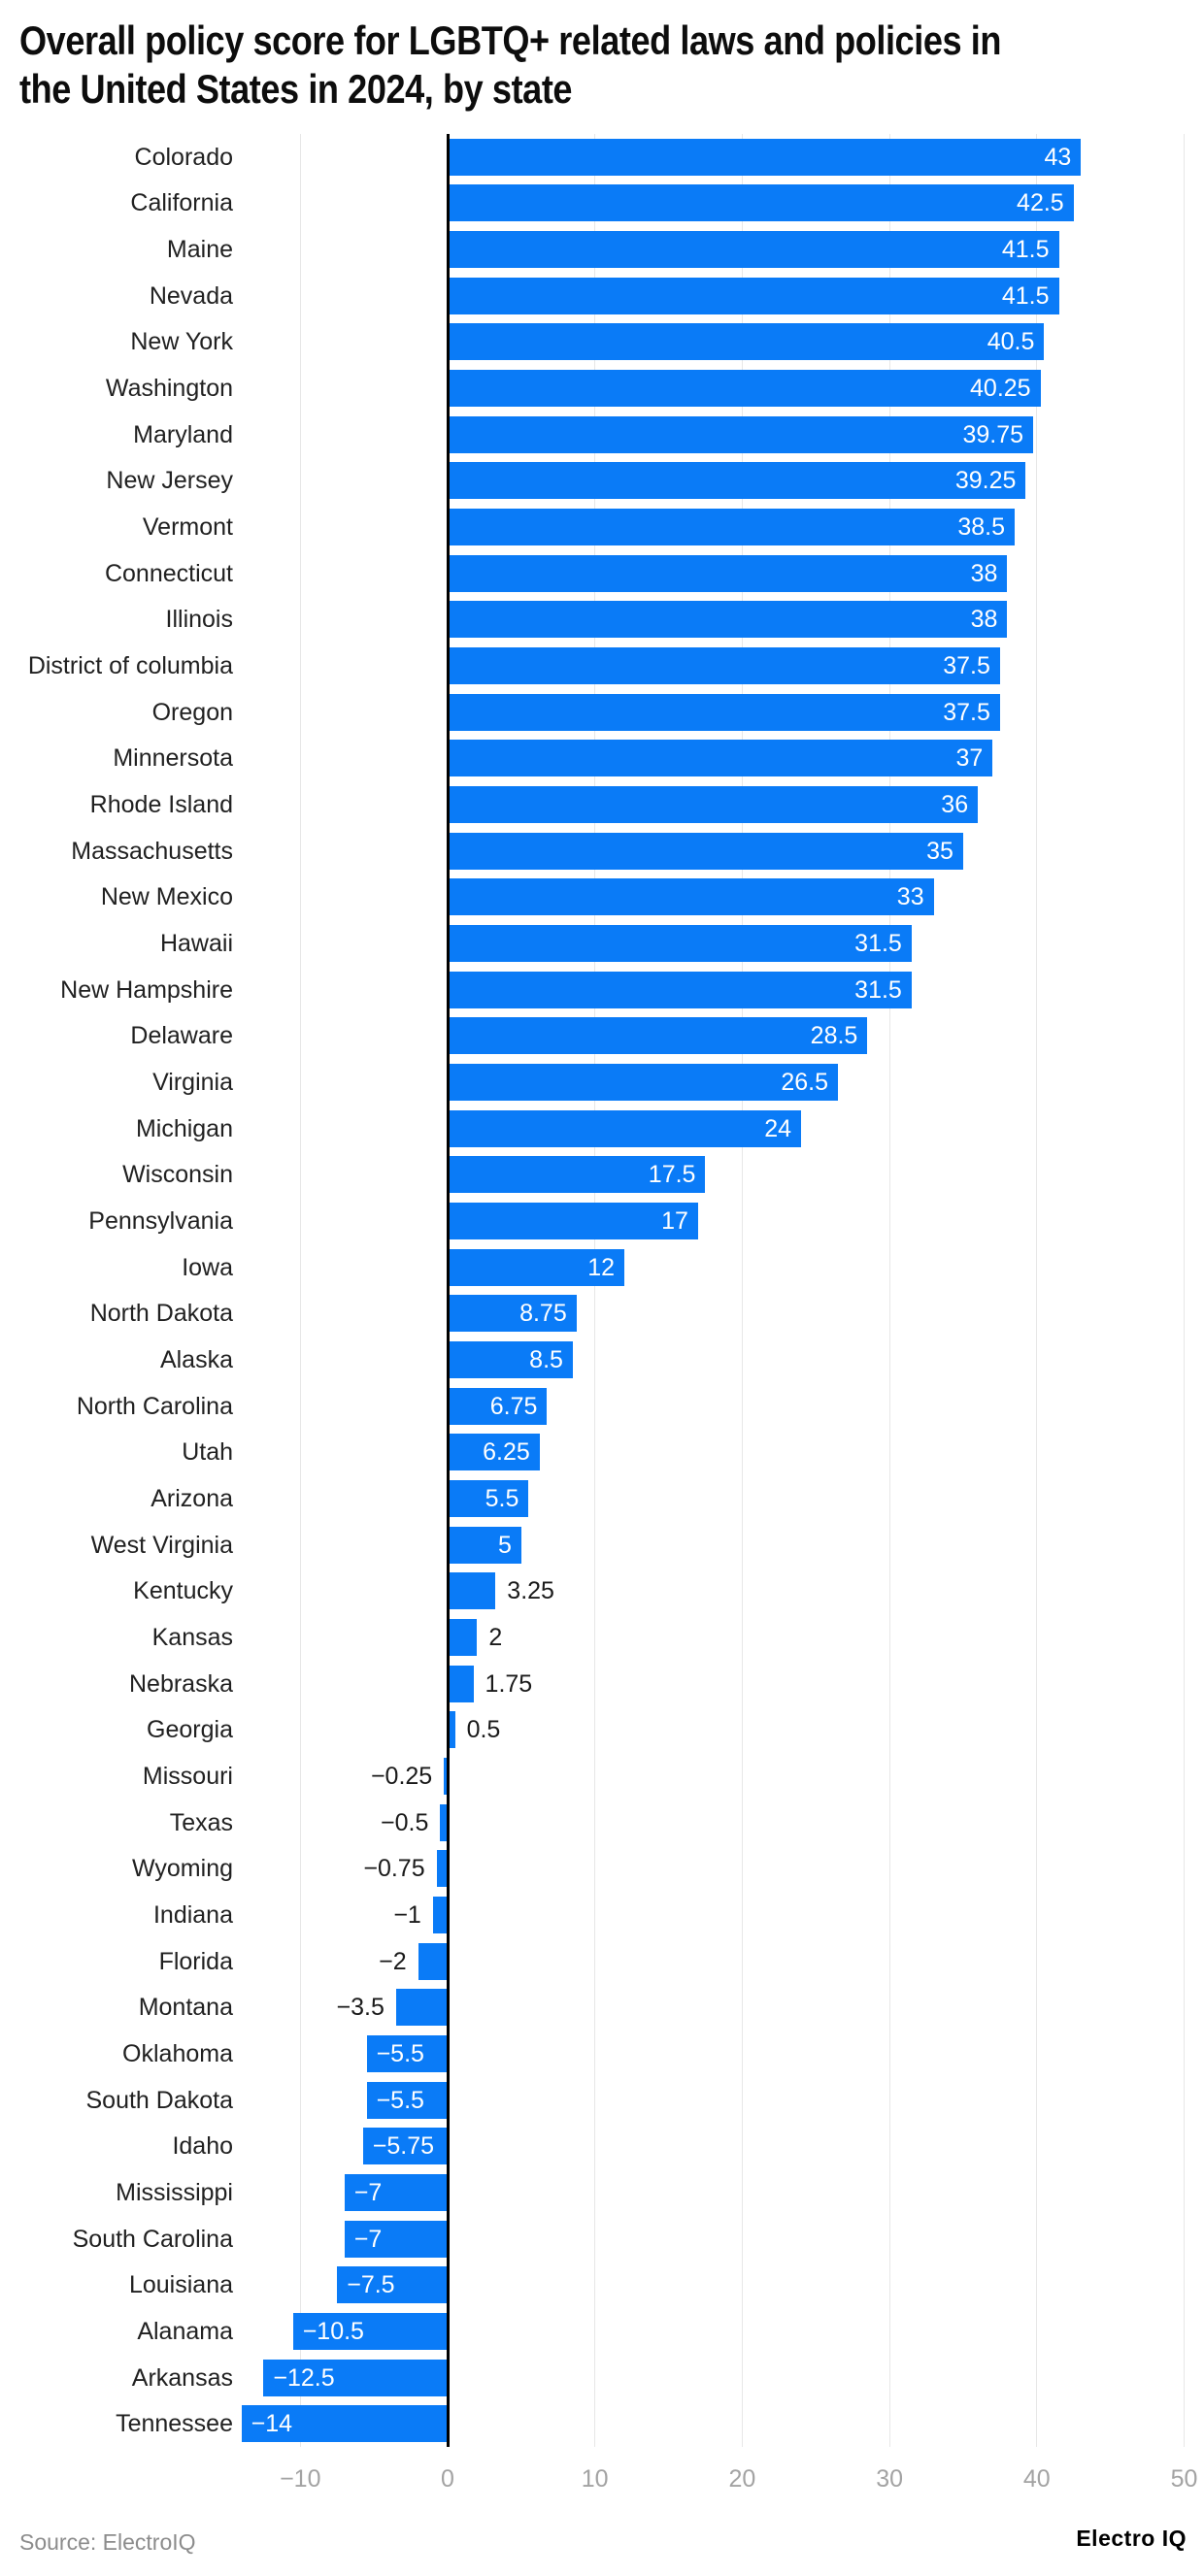 The image size is (1204, 2576). Describe the element at coordinates (192, 712) in the screenshot. I see `state-label: Oregon` at that location.